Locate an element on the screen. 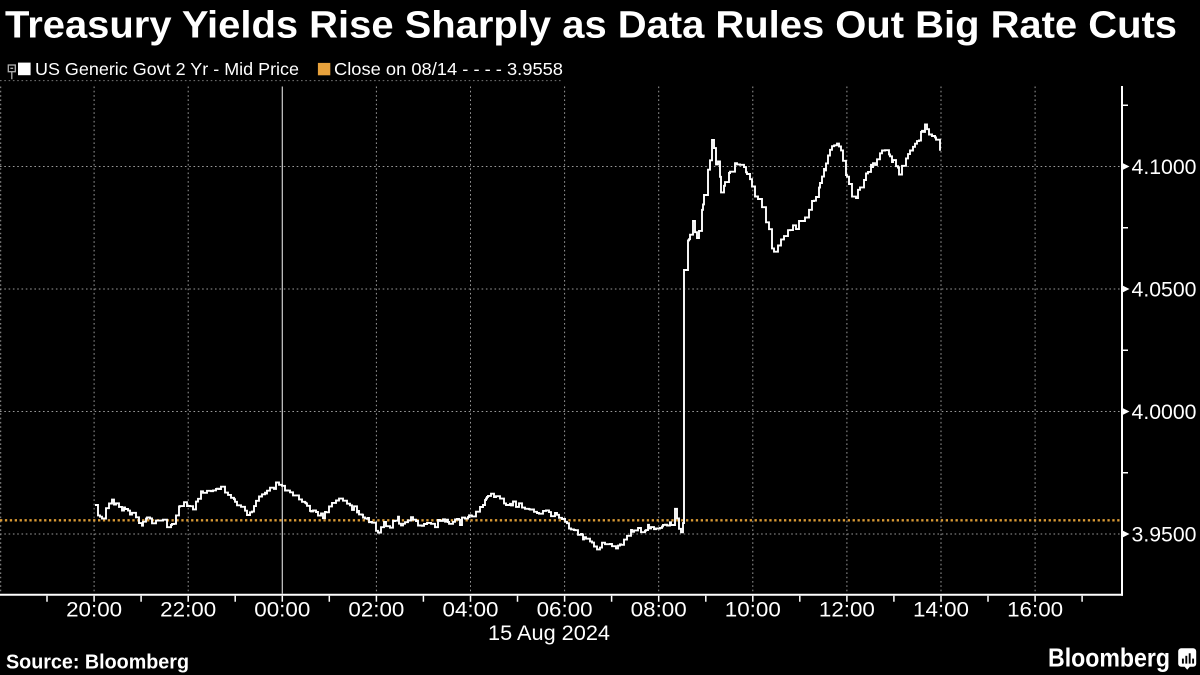 The image size is (1200, 675). svg-text: 12:00 is located at coordinates (847, 610).